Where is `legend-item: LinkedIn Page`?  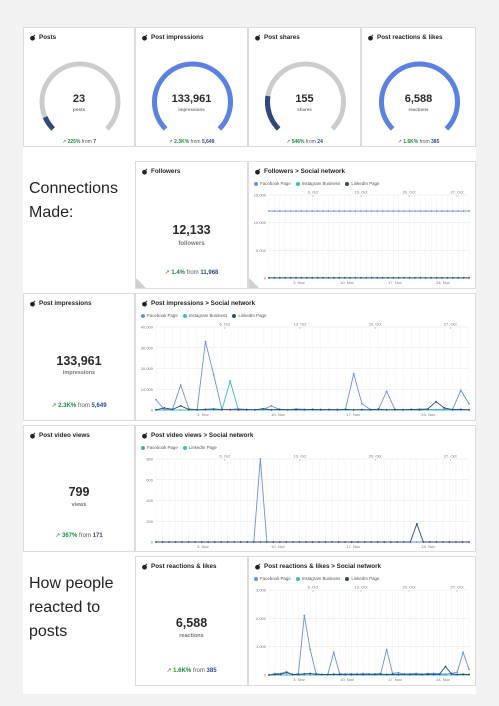 legend-item: LinkedIn Page is located at coordinates (362, 183).